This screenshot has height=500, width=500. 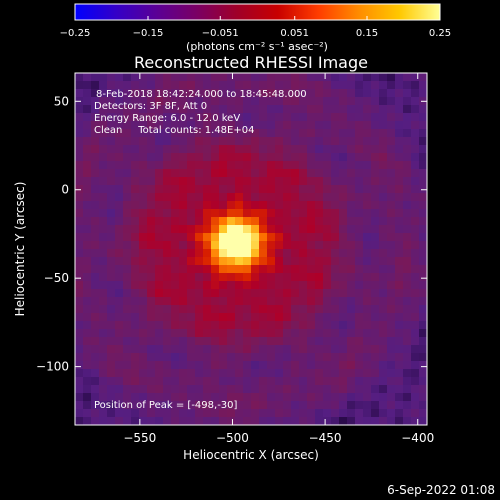 What do you see at coordinates (441, 490) in the screenshot?
I see `footer-timestamp: 6-Sep-2022 01:08` at bounding box center [441, 490].